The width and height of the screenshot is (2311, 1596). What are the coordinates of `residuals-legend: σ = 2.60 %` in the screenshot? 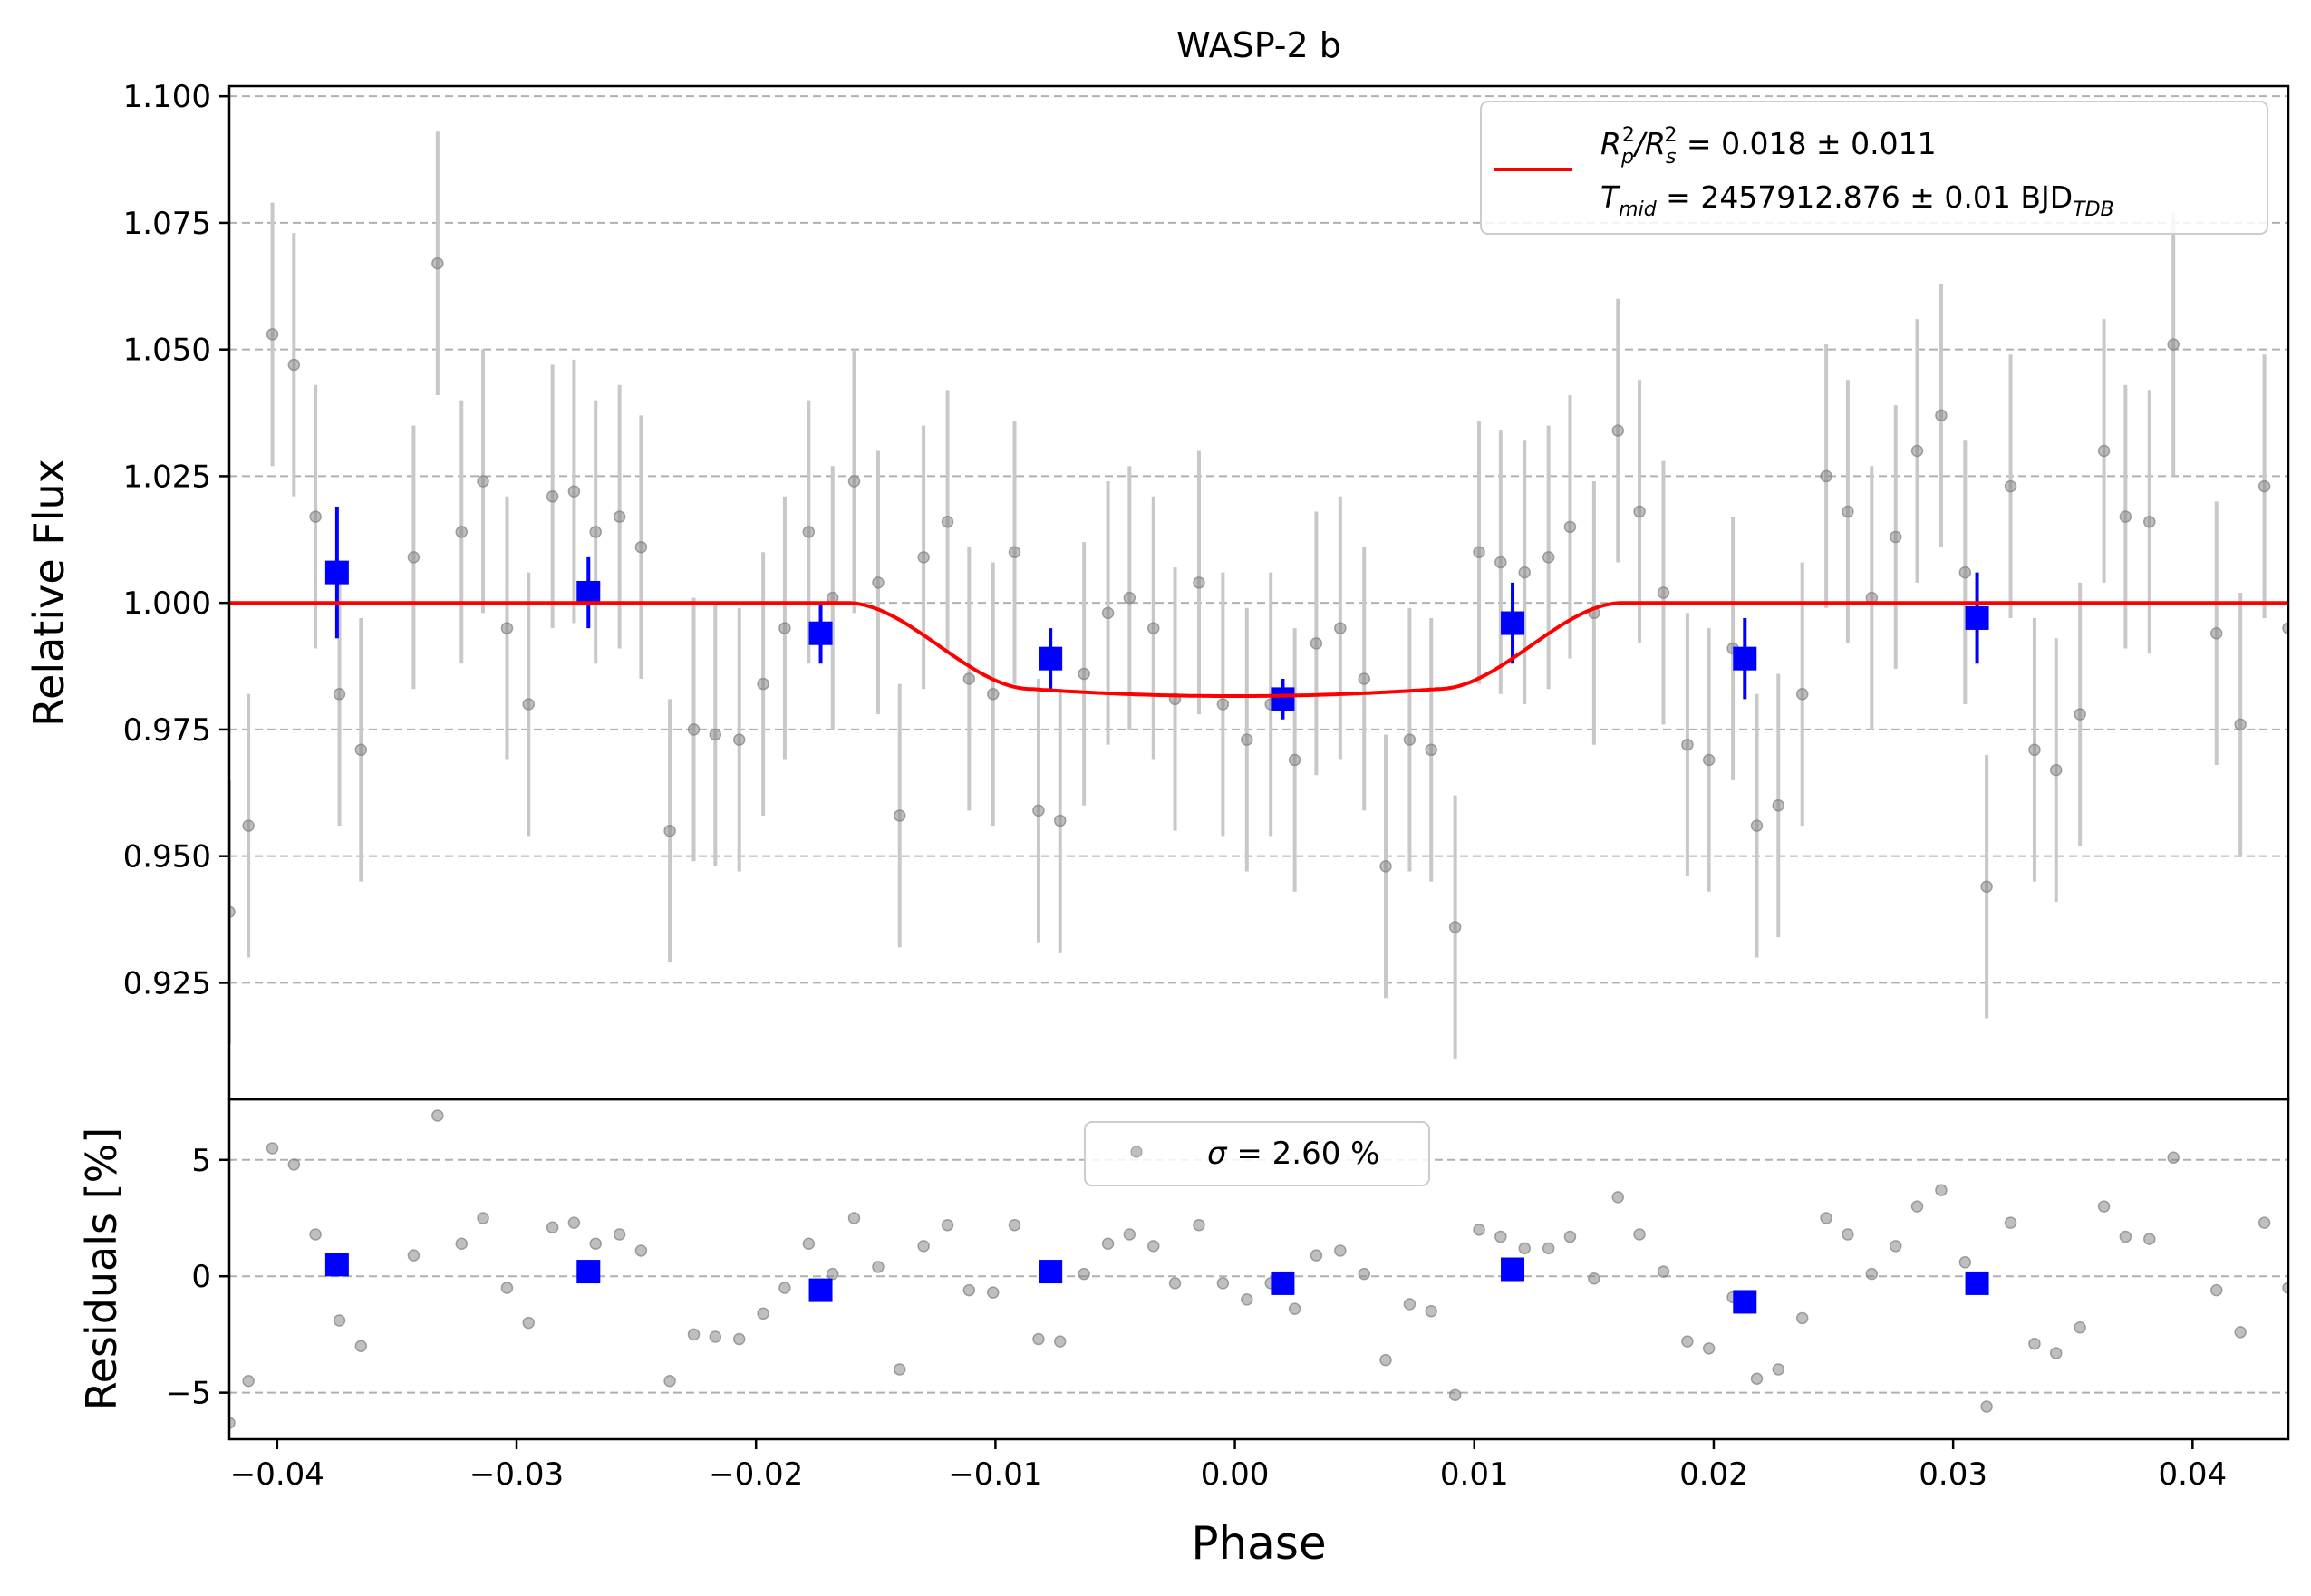 It's located at (1257, 1153).